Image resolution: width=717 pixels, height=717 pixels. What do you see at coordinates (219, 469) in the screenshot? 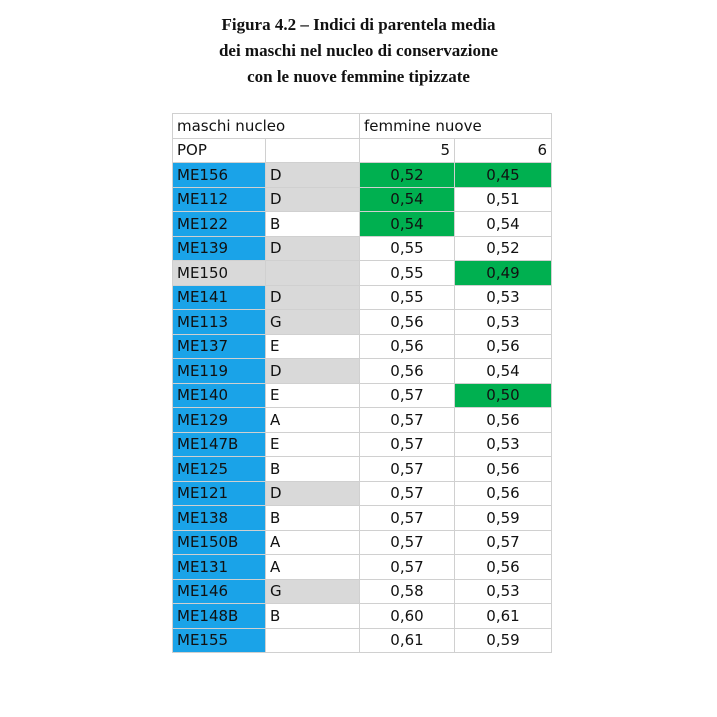
I see `male-id-cell: ME125` at bounding box center [219, 469].